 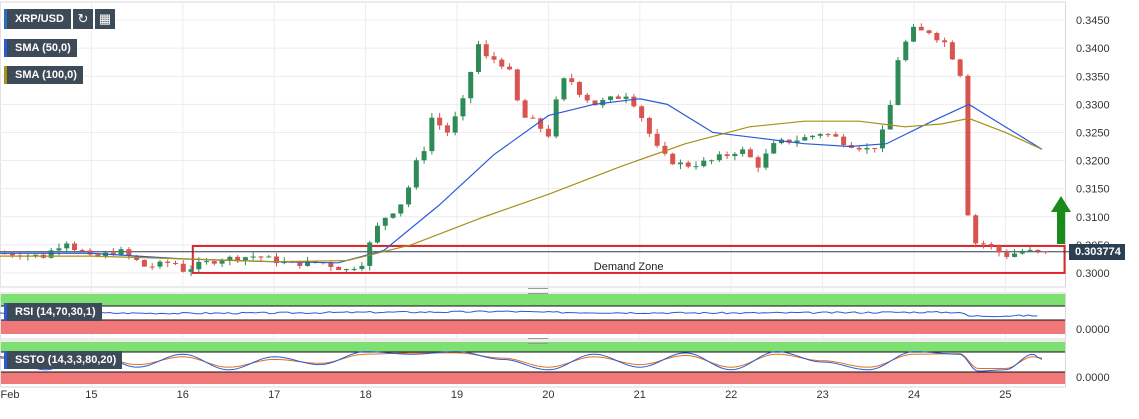 What do you see at coordinates (822, 395) in the screenshot?
I see `x-tick-label: 23` at bounding box center [822, 395].